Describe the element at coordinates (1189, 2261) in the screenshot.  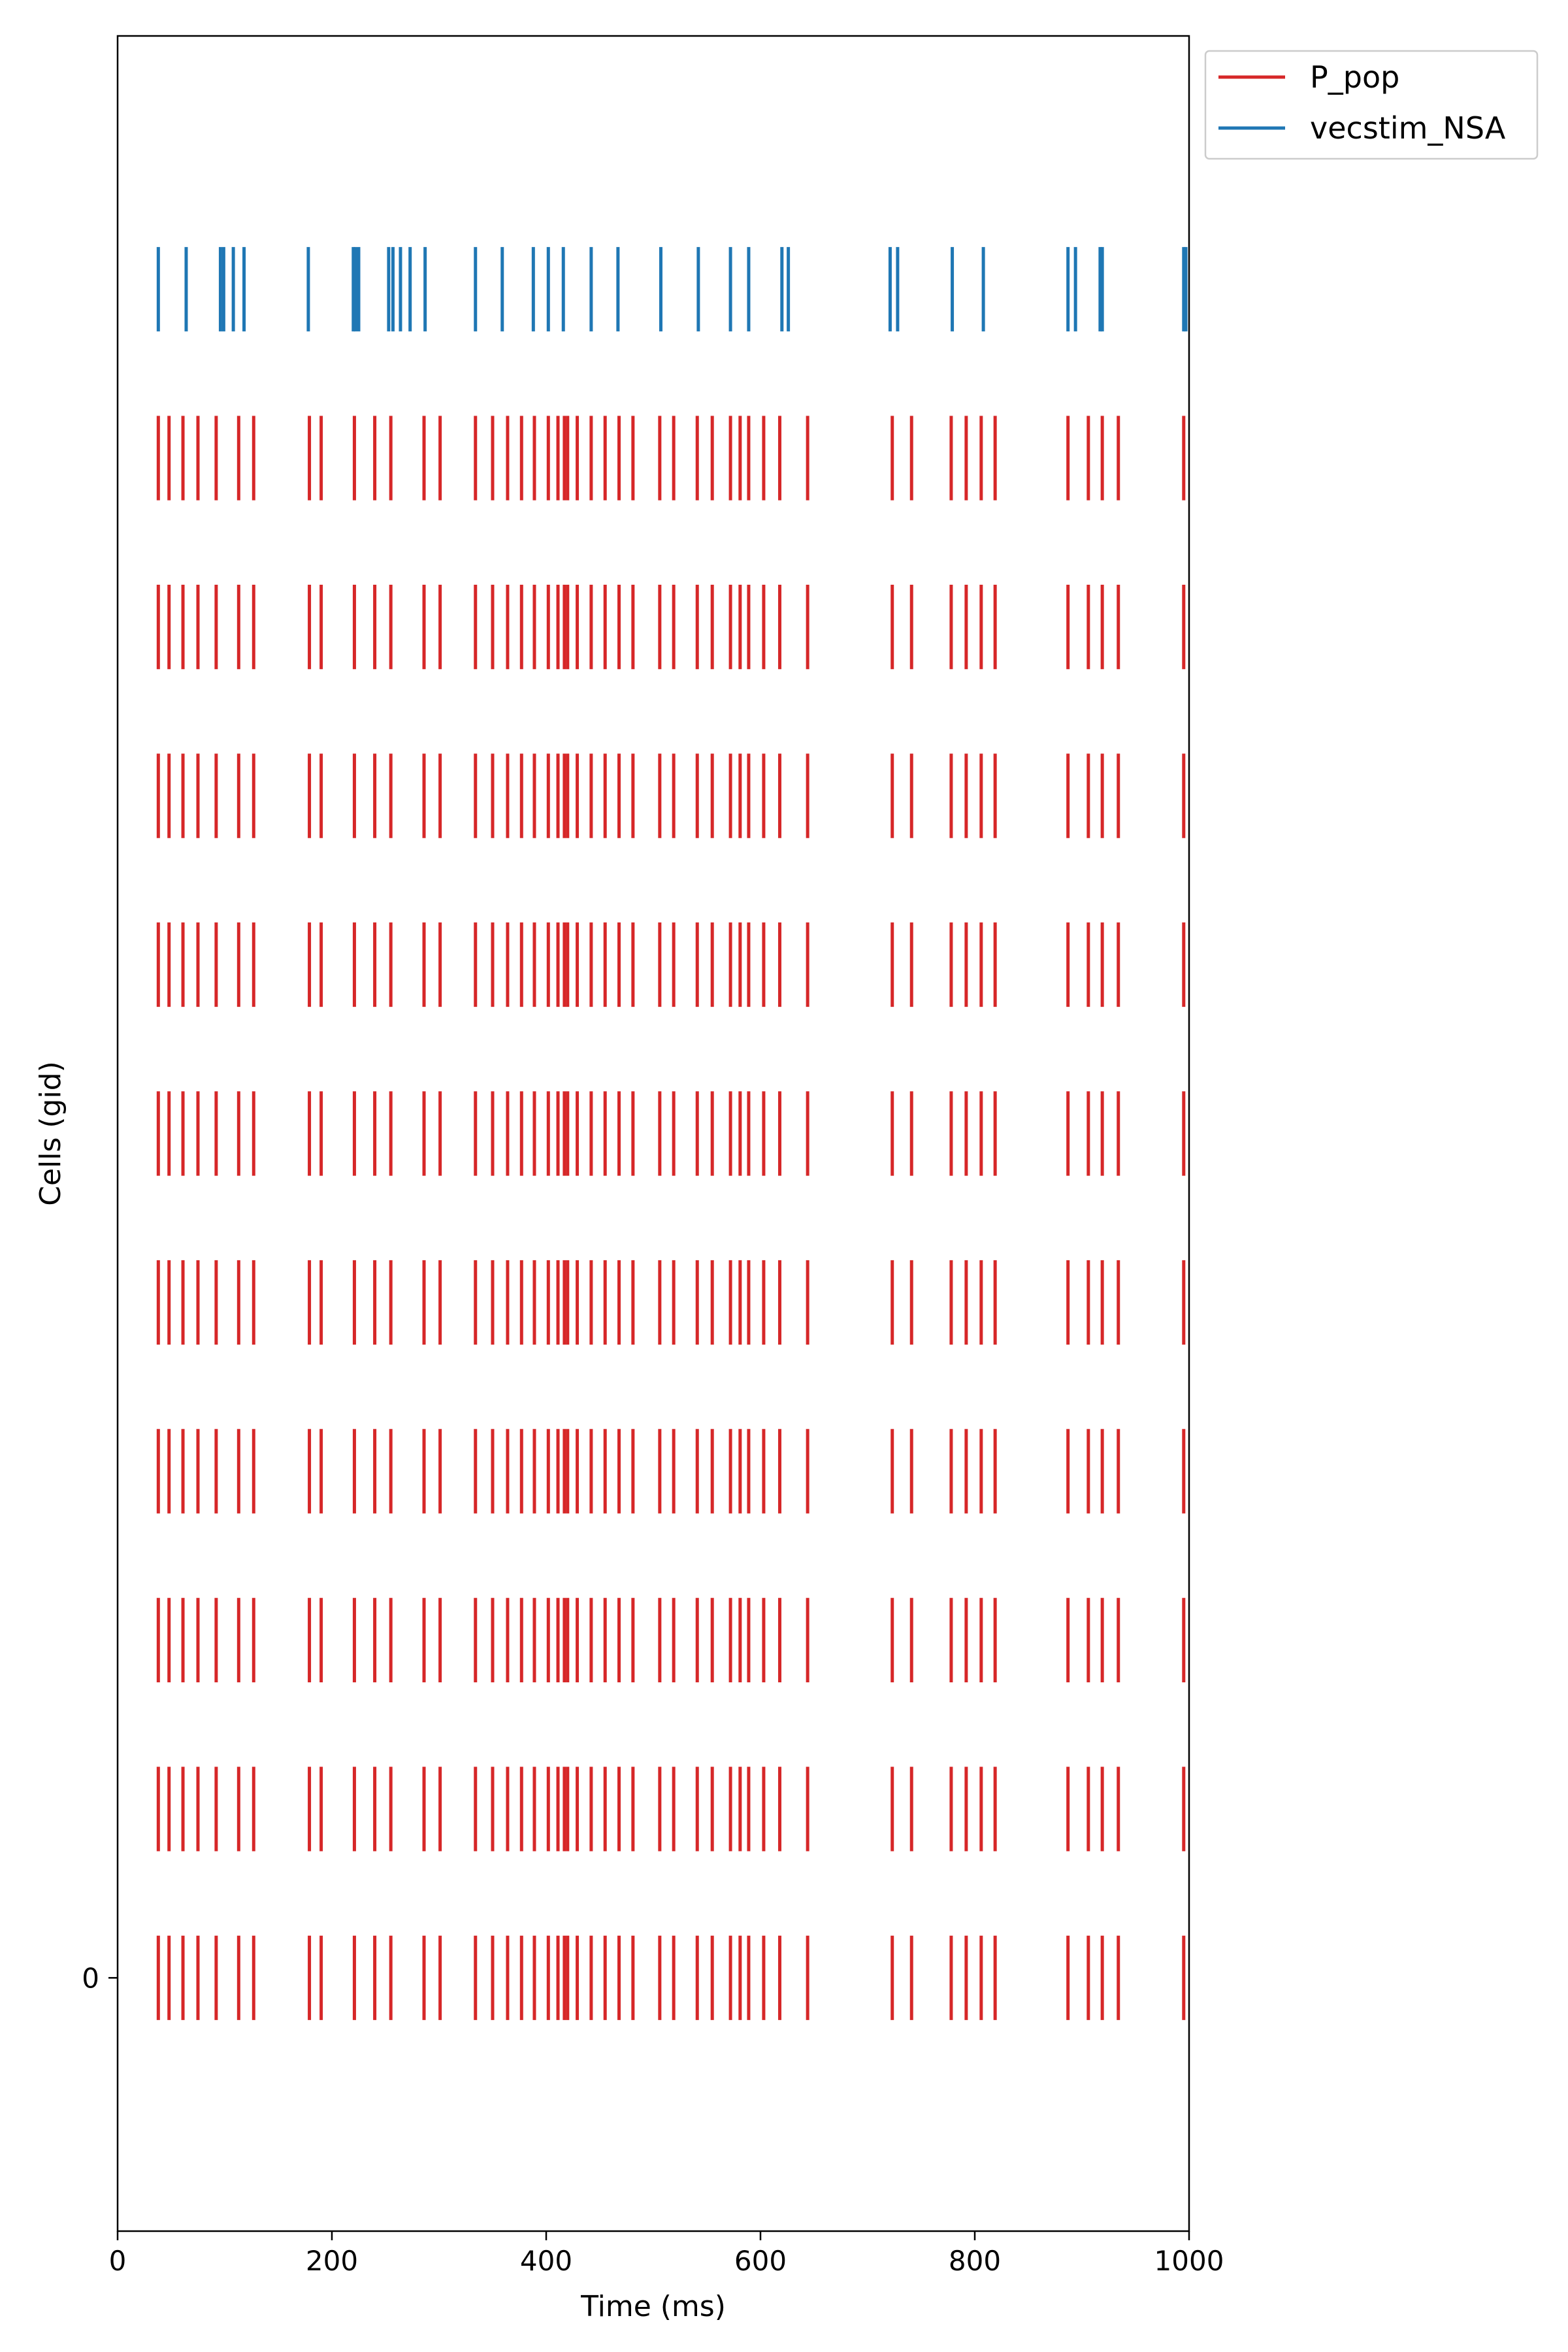
I see `x-tick-label: 1000` at that location.